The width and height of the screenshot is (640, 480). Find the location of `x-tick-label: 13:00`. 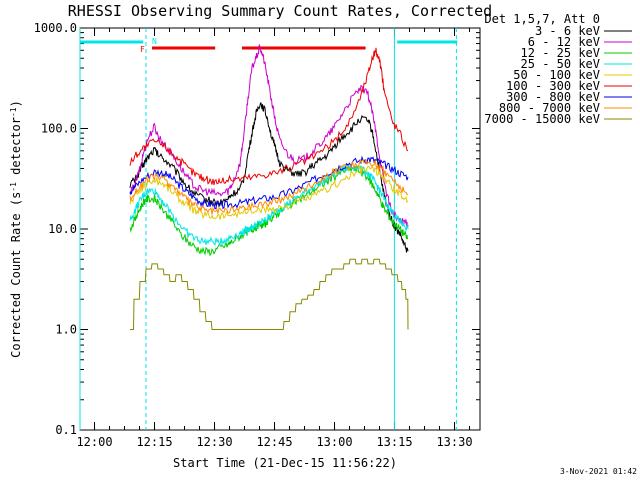

x-tick-label: 13:00 is located at coordinates (334, 442).